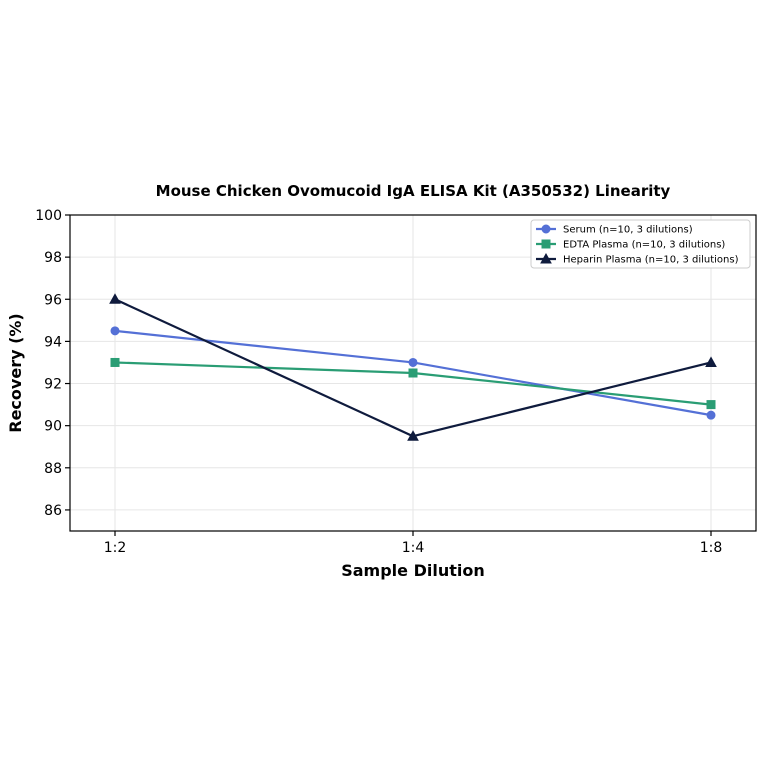 The height and width of the screenshot is (764, 764). I want to click on y-tick-label: 98, so click(53, 258).